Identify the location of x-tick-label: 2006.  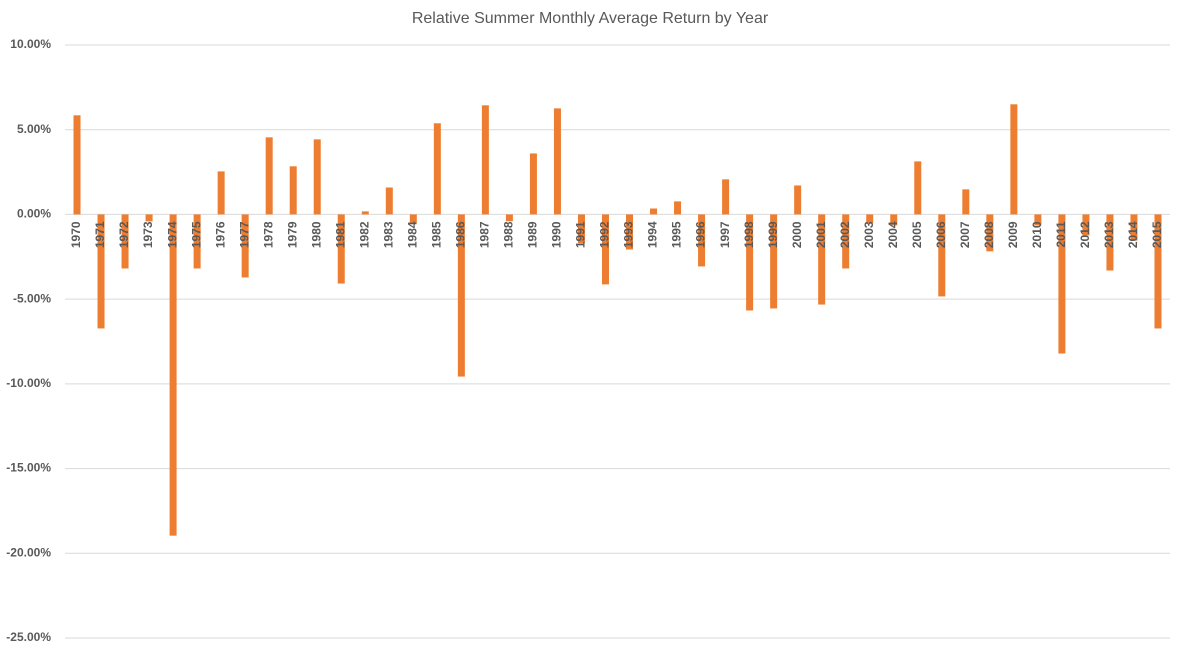
(941, 234).